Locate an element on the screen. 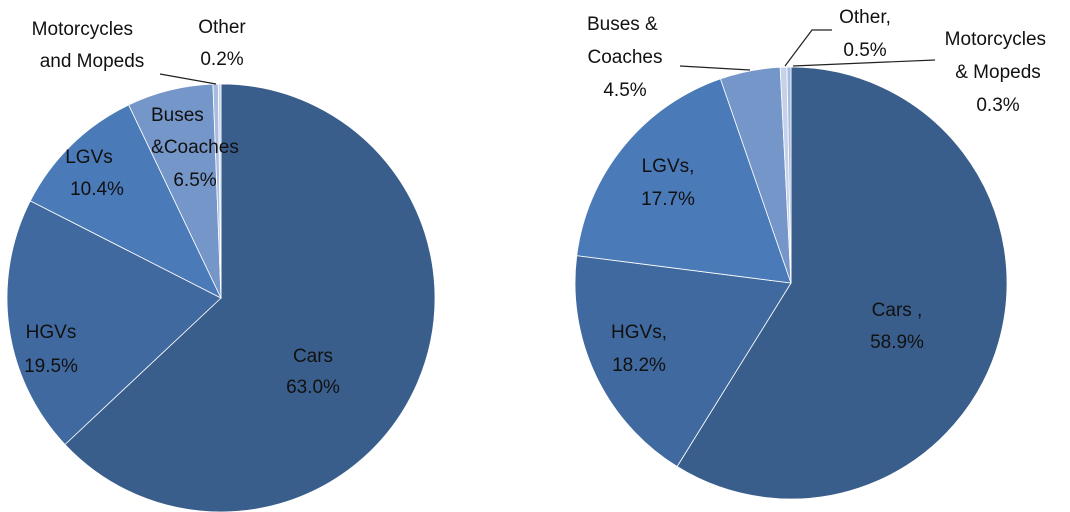 The width and height of the screenshot is (1070, 512). value-label: 19.5% is located at coordinates (51, 366).